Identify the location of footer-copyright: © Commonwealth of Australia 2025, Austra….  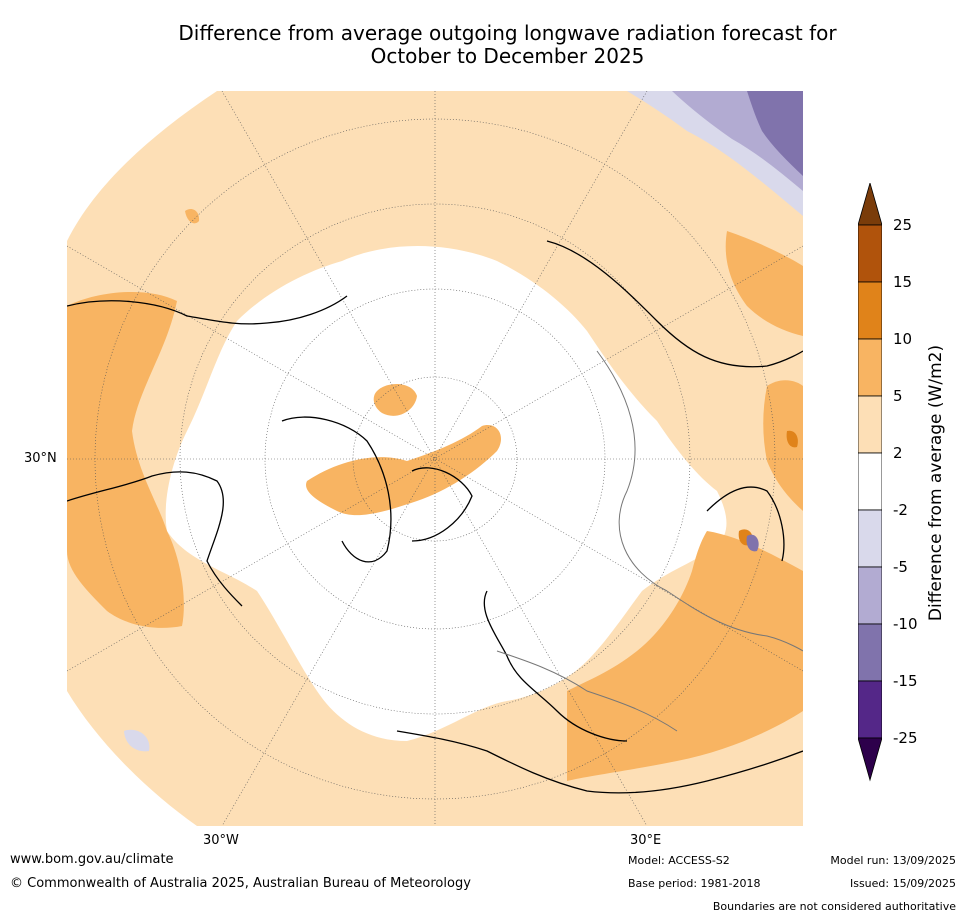
(240, 883).